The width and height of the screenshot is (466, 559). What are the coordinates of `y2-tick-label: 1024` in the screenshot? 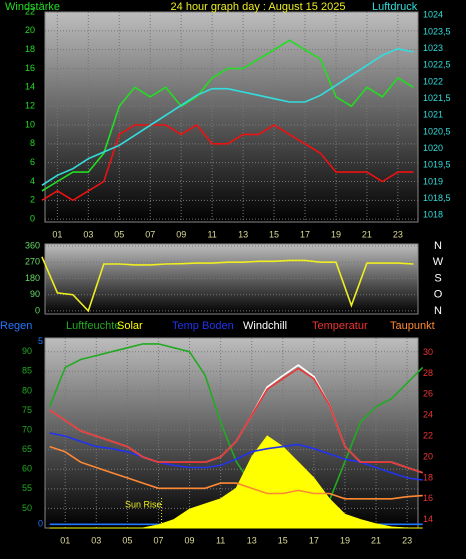 It's located at (433, 15).